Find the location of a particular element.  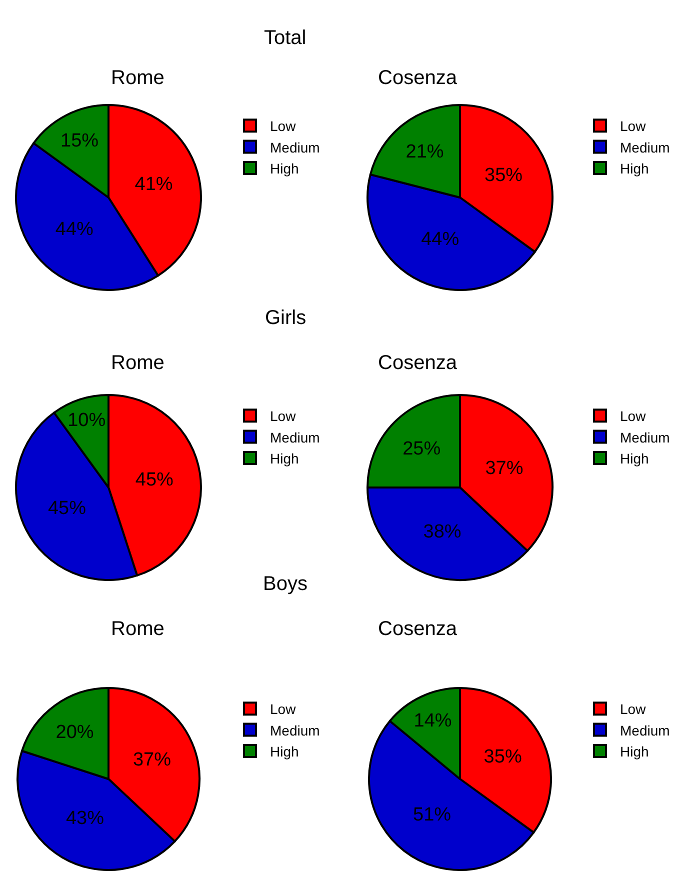

data-label: 51% is located at coordinates (432, 815).